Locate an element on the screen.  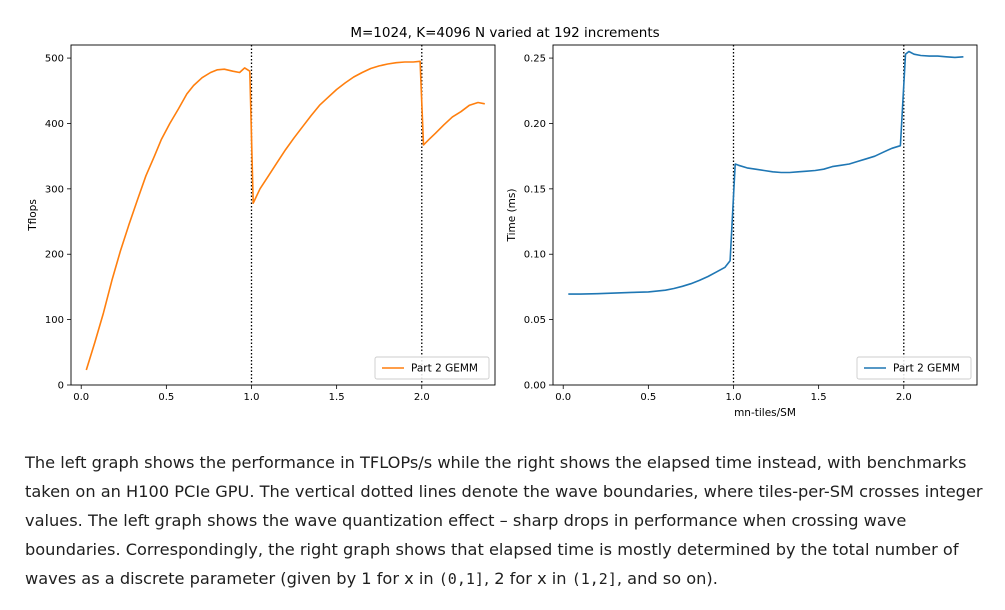
y-tick-label: 0 is located at coordinates (61, 386).